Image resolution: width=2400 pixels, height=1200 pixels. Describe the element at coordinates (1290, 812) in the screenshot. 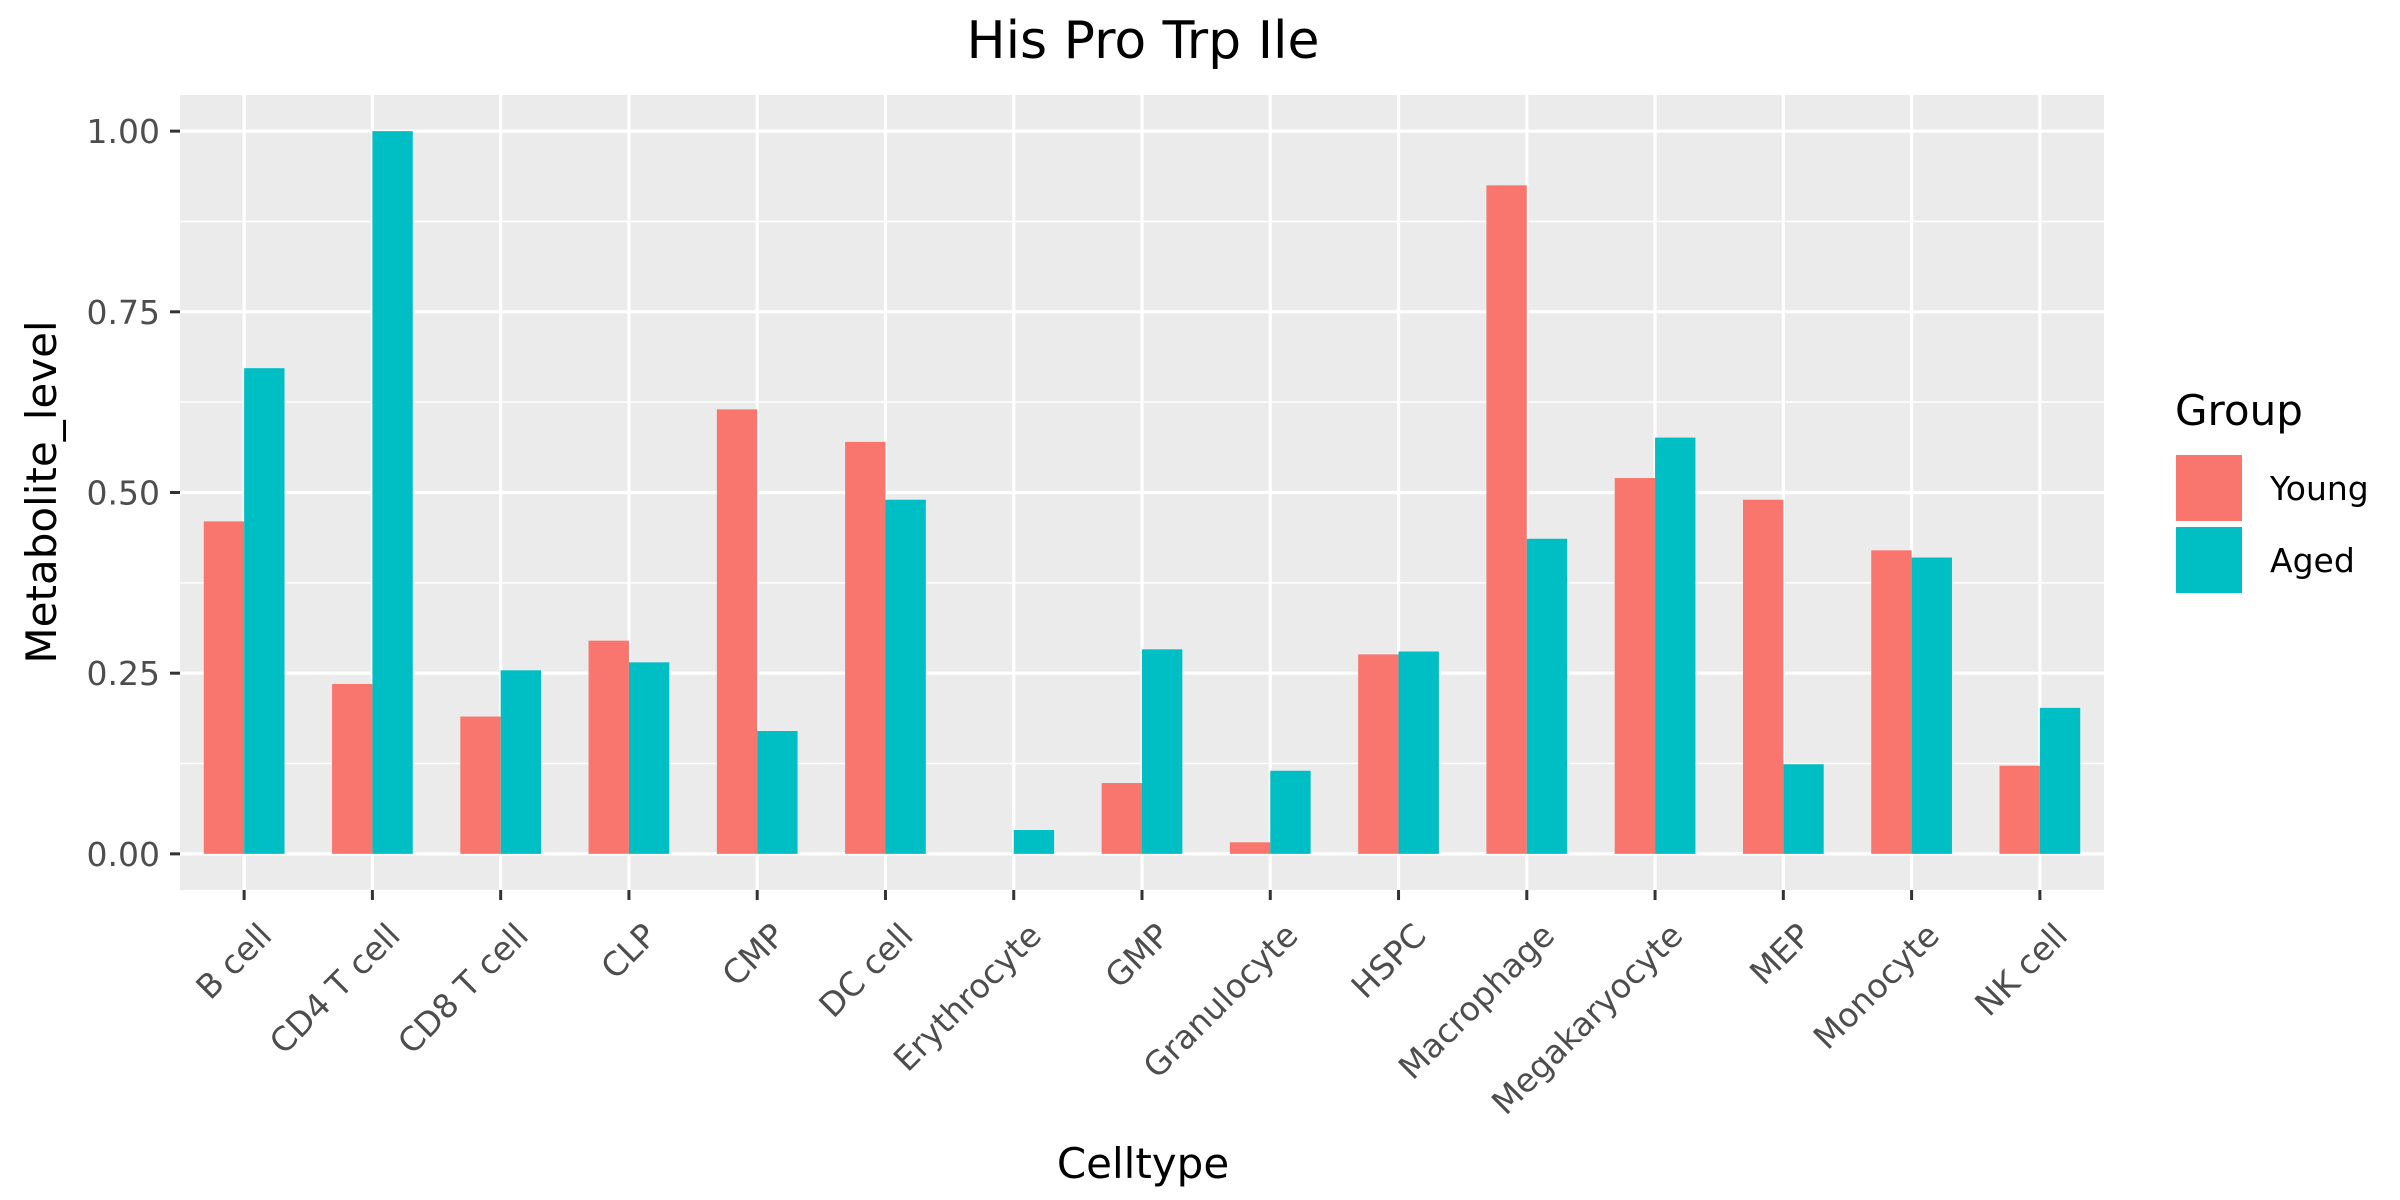

I see `bar-aged-granulocyte` at that location.